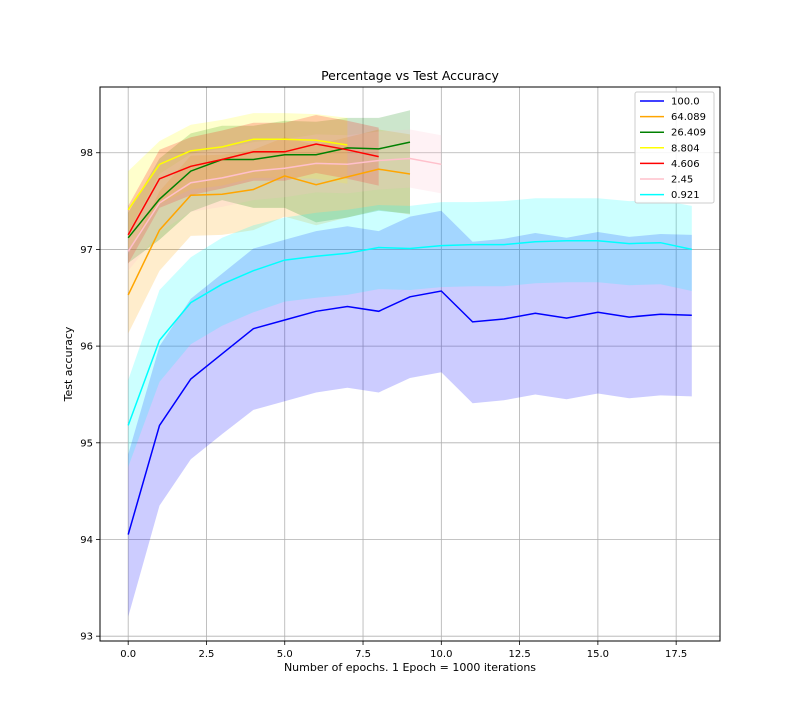  What do you see at coordinates (685, 148) in the screenshot?
I see `legend-label: 8.804` at bounding box center [685, 148].